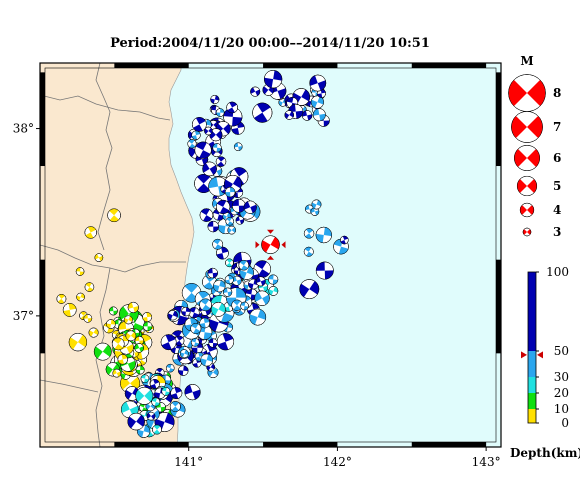  I want to click on depth-marker, so click(524, 355).